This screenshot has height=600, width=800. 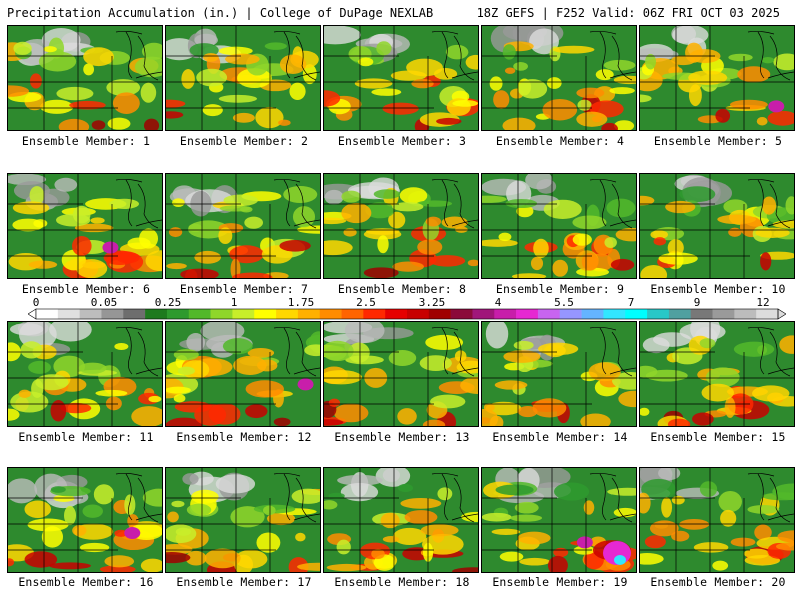 I want to click on ensemble-member-label-4: Ensemble Member: 4, so click(x=560, y=141).